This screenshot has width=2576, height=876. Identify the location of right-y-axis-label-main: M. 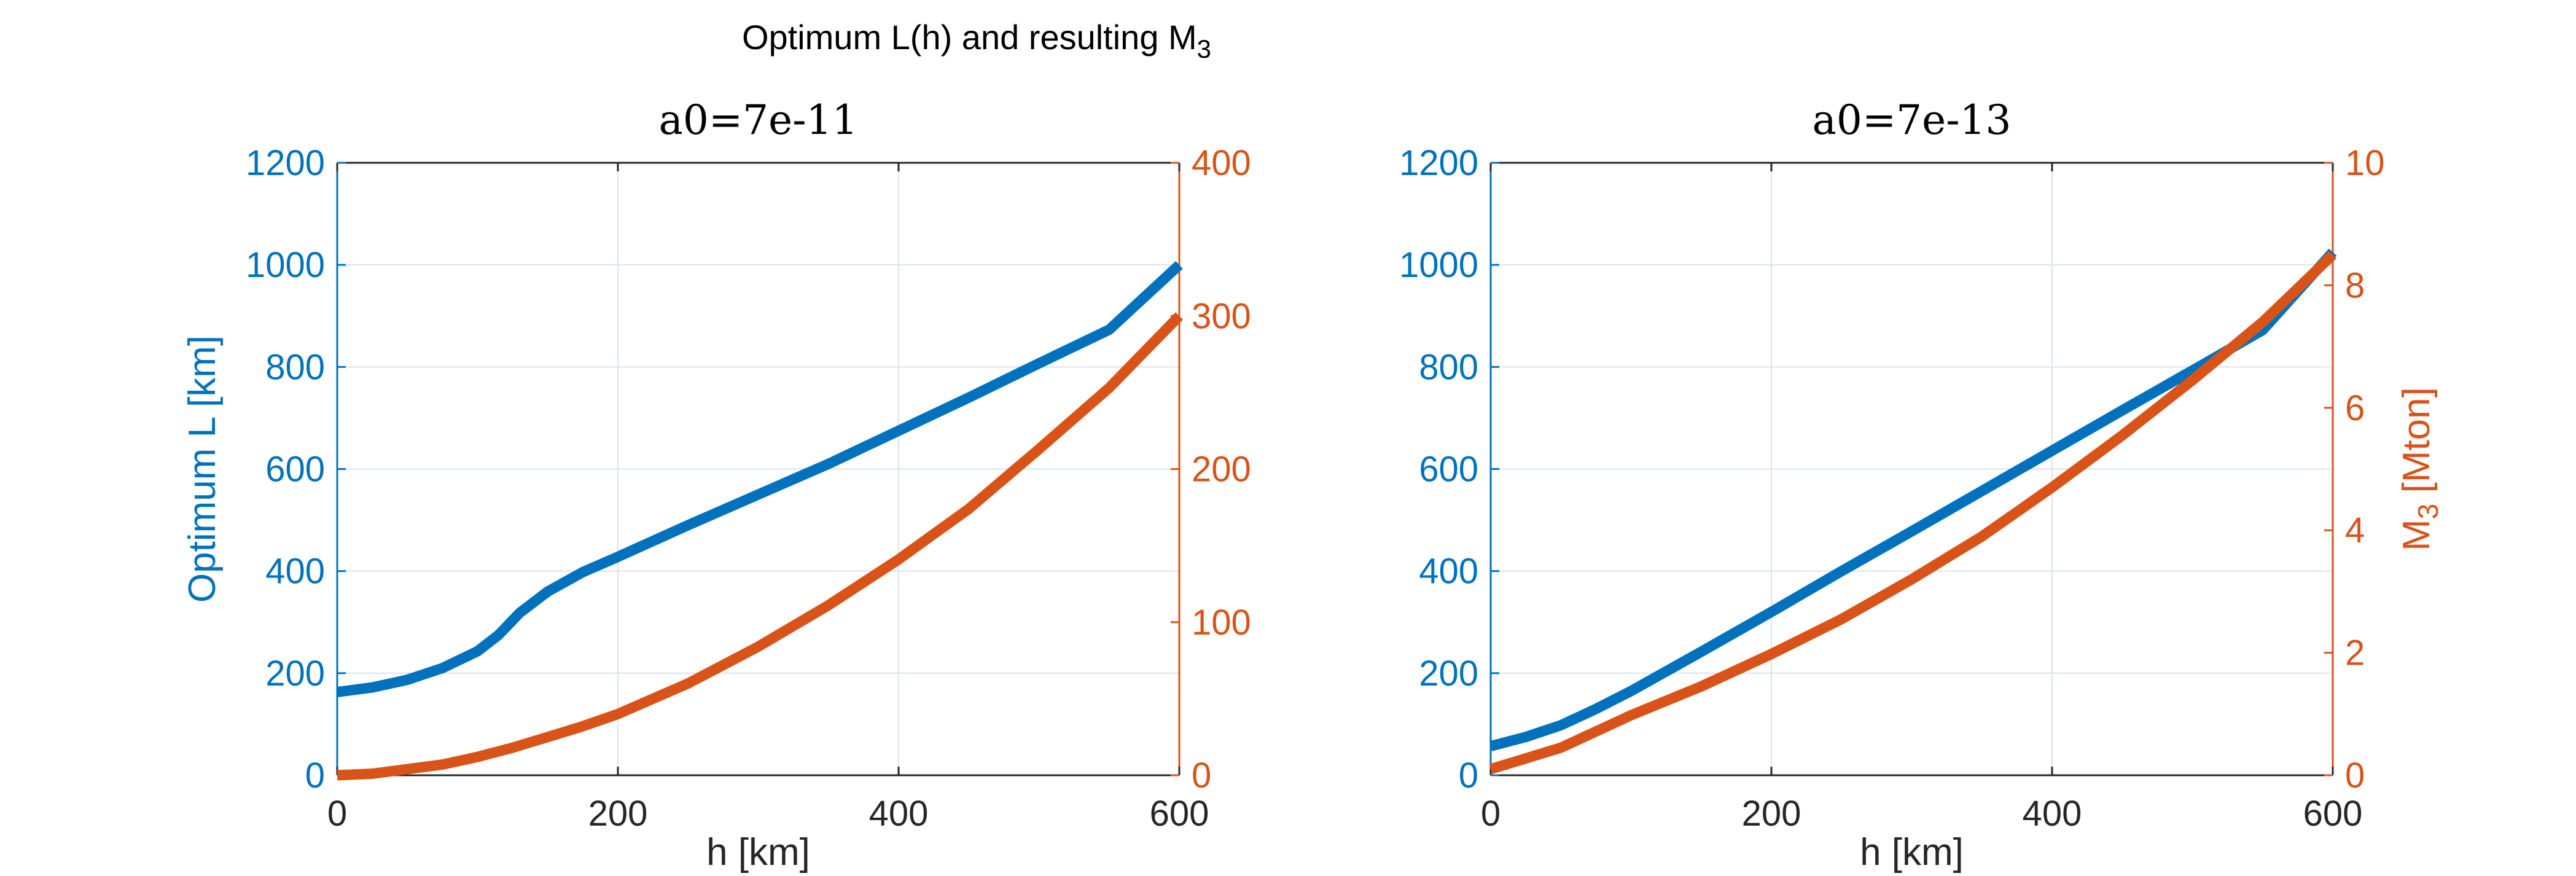
(2416, 535).